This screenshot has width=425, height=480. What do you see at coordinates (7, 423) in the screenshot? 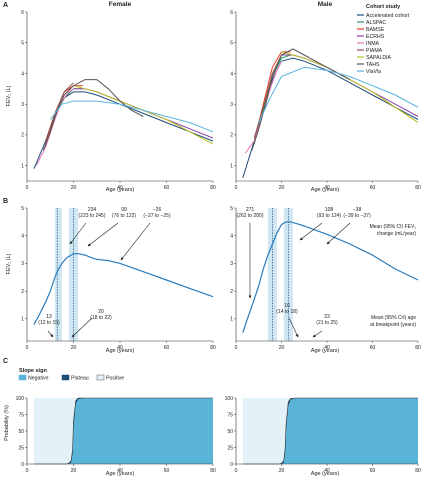
I see `panel-c-y-label: Probability (%)` at bounding box center [7, 423].